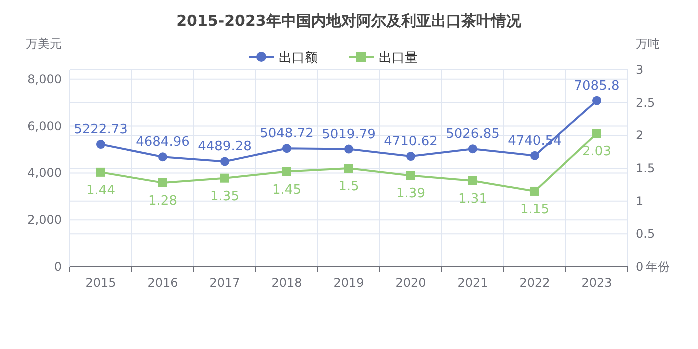  Describe the element at coordinates (473, 134) in the screenshot. I see `data-label: 5026.85` at that location.